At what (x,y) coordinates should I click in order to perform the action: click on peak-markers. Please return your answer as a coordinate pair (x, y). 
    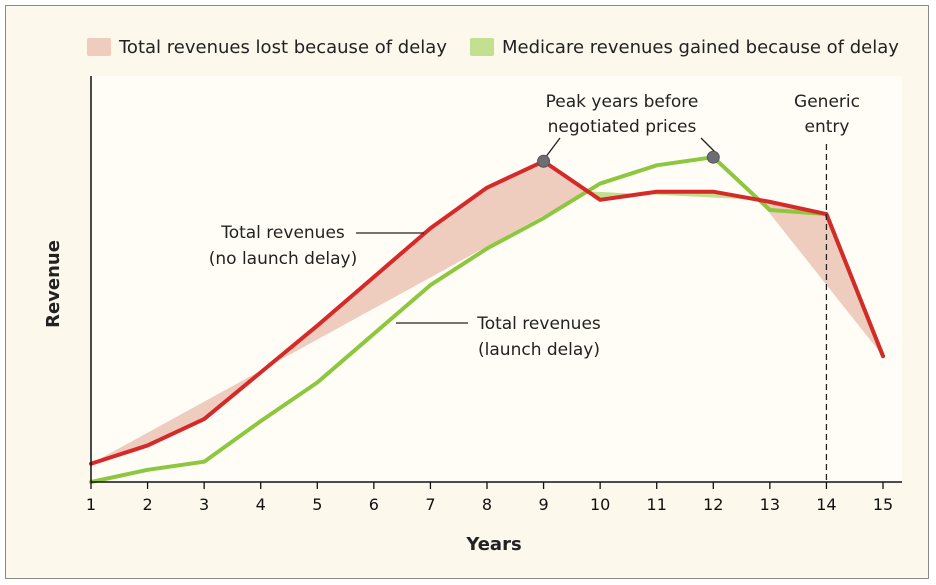
    Looking at the image, I should click on (628, 159).